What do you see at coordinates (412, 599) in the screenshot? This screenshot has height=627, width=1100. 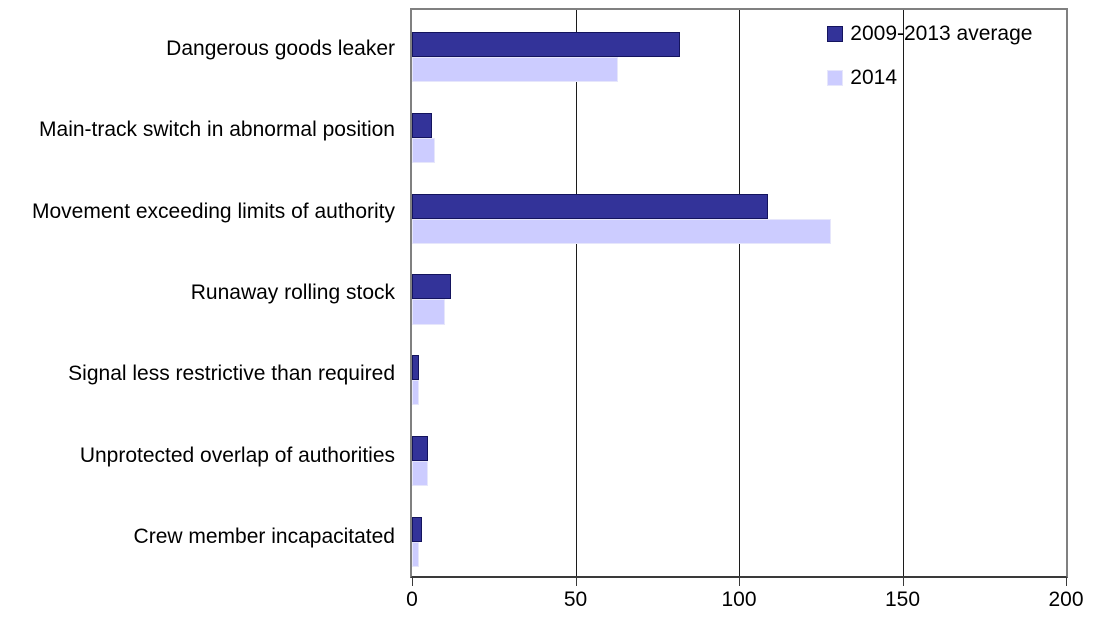 I see `x-tick-label: 0` at bounding box center [412, 599].